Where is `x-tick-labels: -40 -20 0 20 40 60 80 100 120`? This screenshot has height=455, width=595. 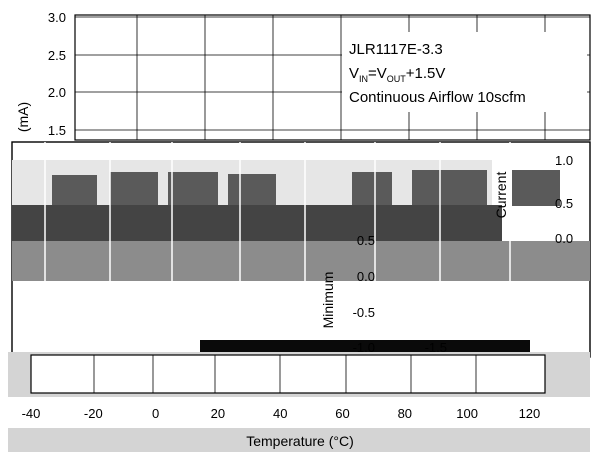 x-tick-labels: -40 -20 0 20 40 60 80 100 120 is located at coordinates (281, 413).